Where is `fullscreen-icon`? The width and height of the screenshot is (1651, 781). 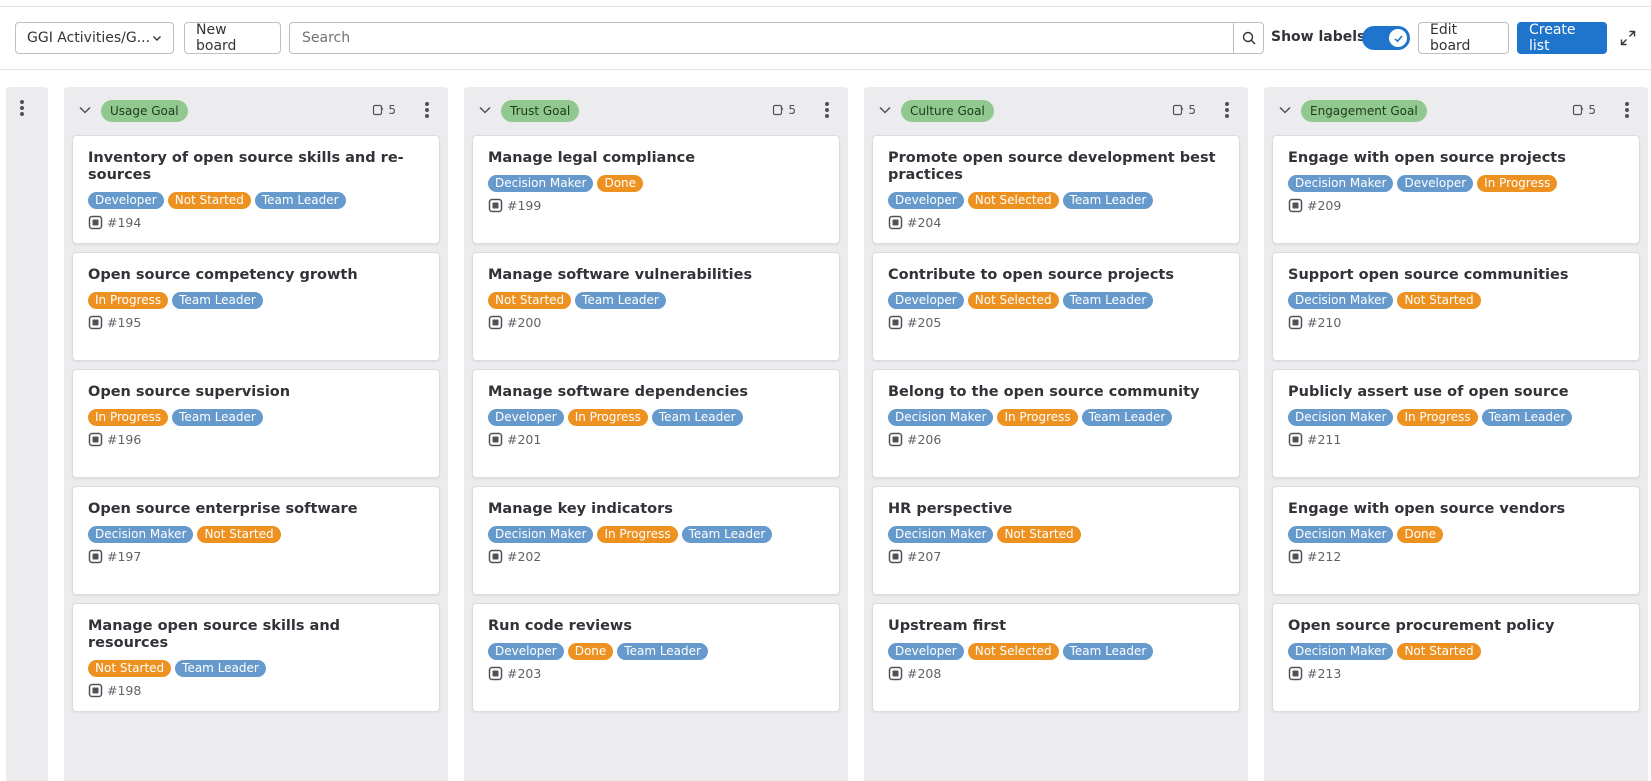 fullscreen-icon is located at coordinates (1628, 38).